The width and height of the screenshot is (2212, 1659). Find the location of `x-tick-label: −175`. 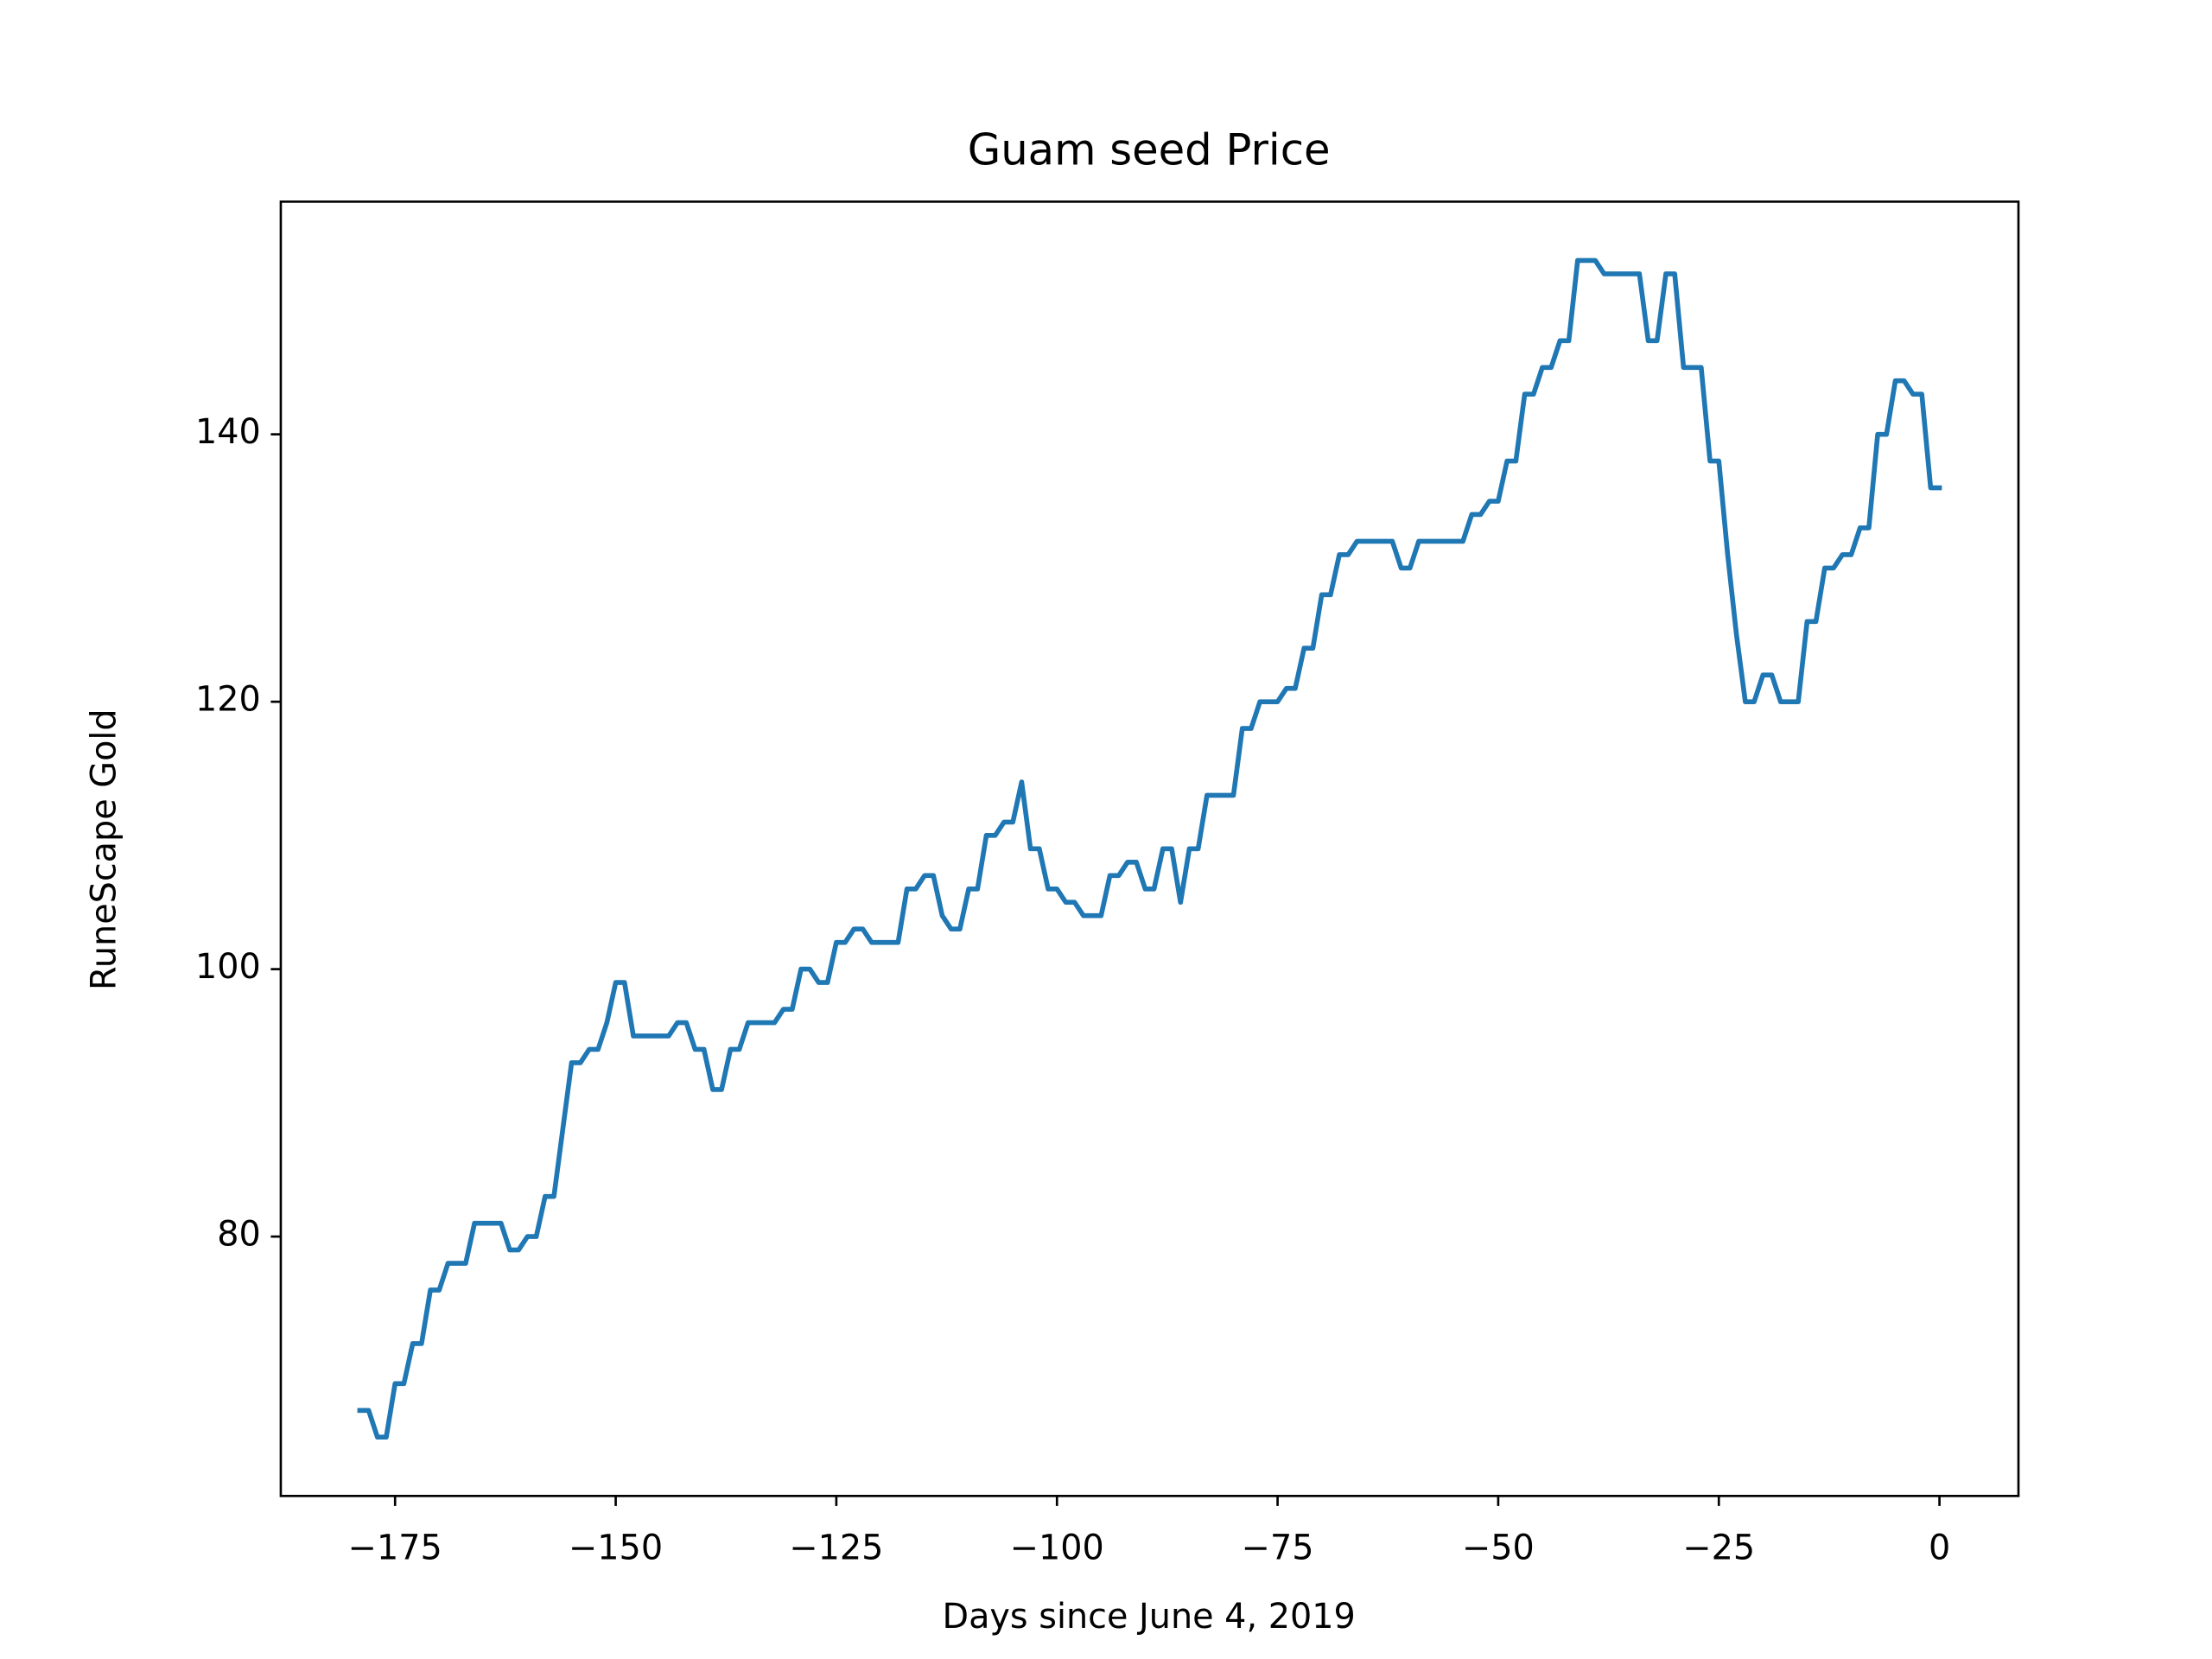

x-tick-label: −175 is located at coordinates (395, 1548).